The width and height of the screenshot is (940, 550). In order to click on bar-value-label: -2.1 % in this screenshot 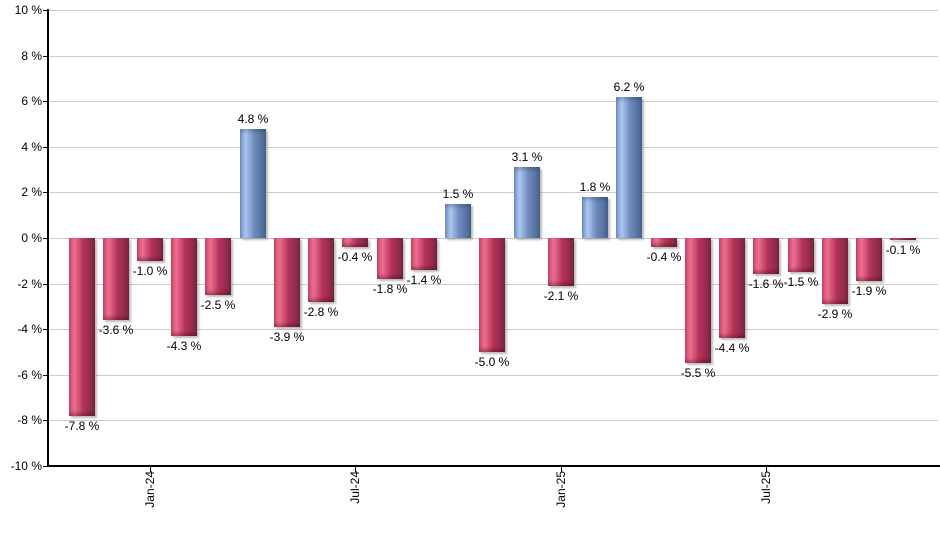, I will do `click(561, 296)`.